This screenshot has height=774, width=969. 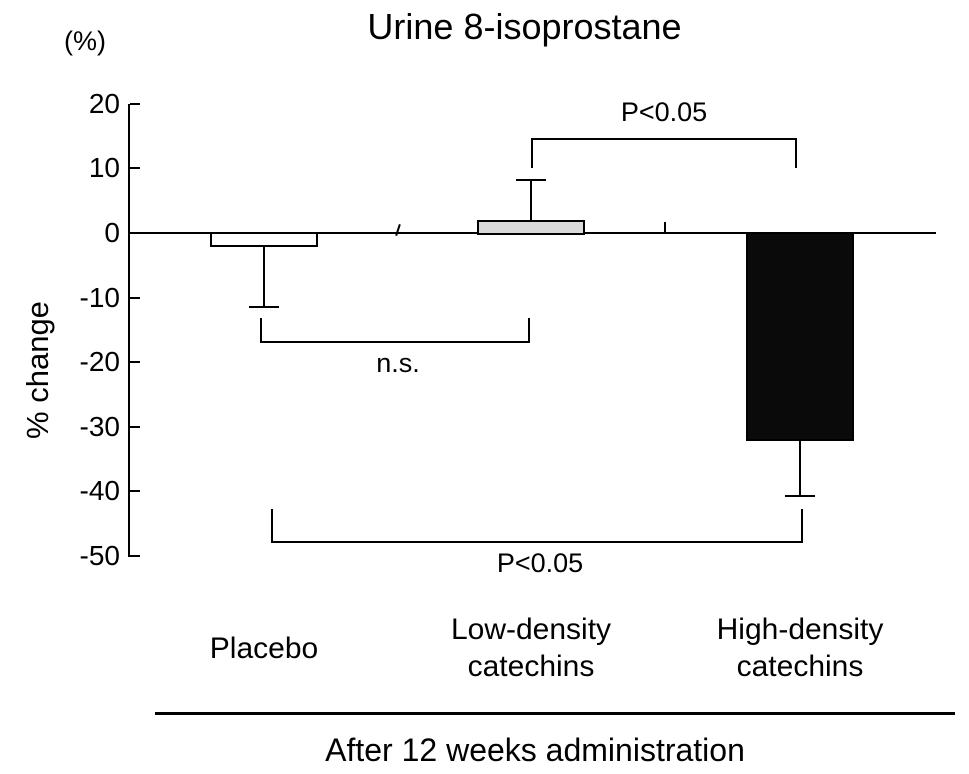 I want to click on x-axis-title: After 12 weeks administration, so click(x=535, y=750).